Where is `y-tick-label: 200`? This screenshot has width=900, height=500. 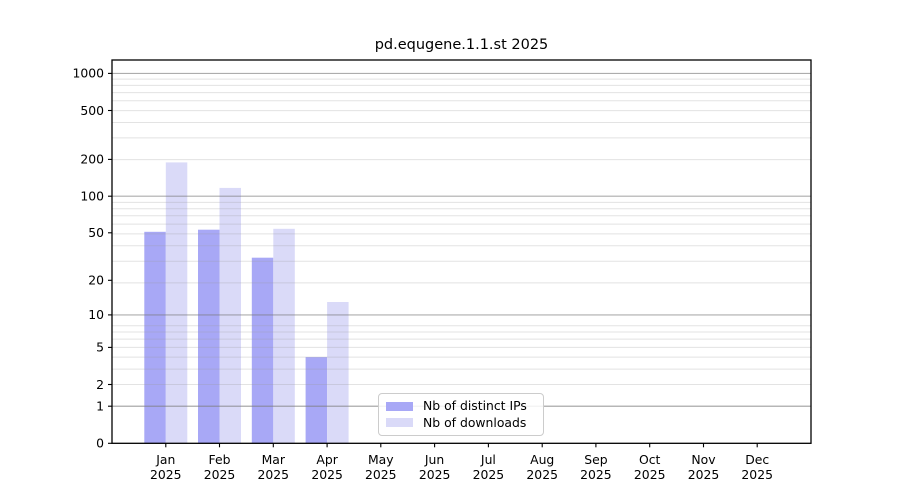 y-tick-label: 200 is located at coordinates (92, 159).